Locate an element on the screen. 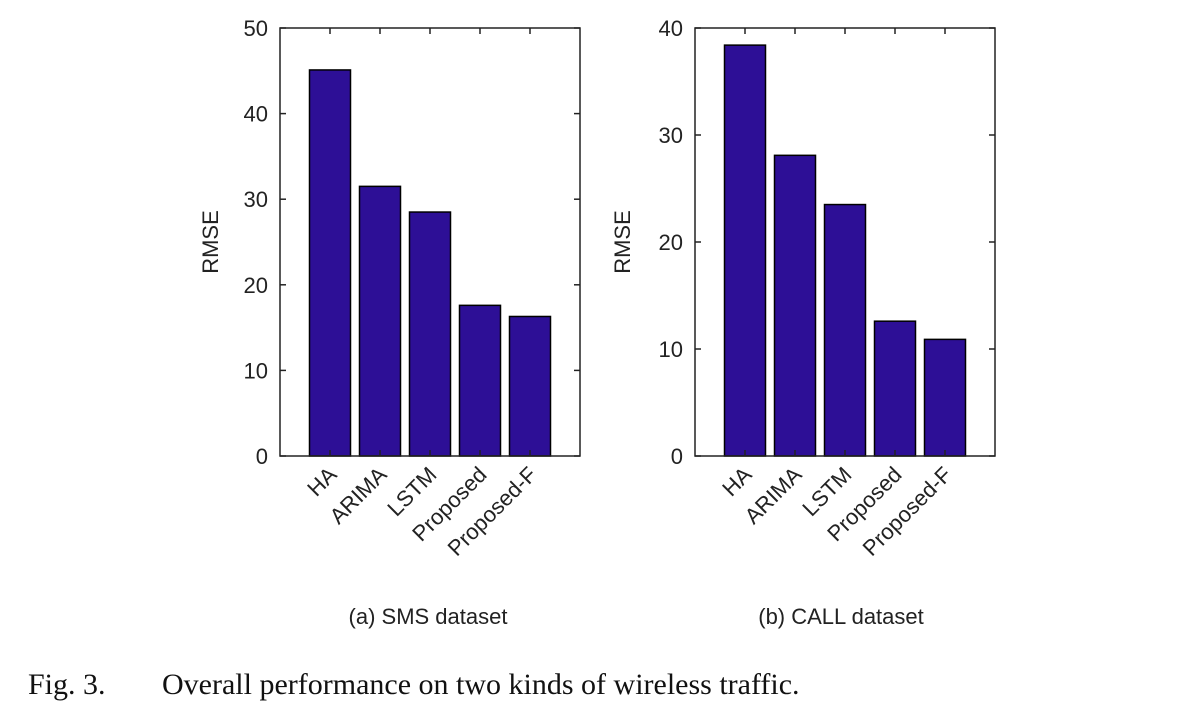 The height and width of the screenshot is (712, 1196). y-tick-label: 50 is located at coordinates (256, 28).